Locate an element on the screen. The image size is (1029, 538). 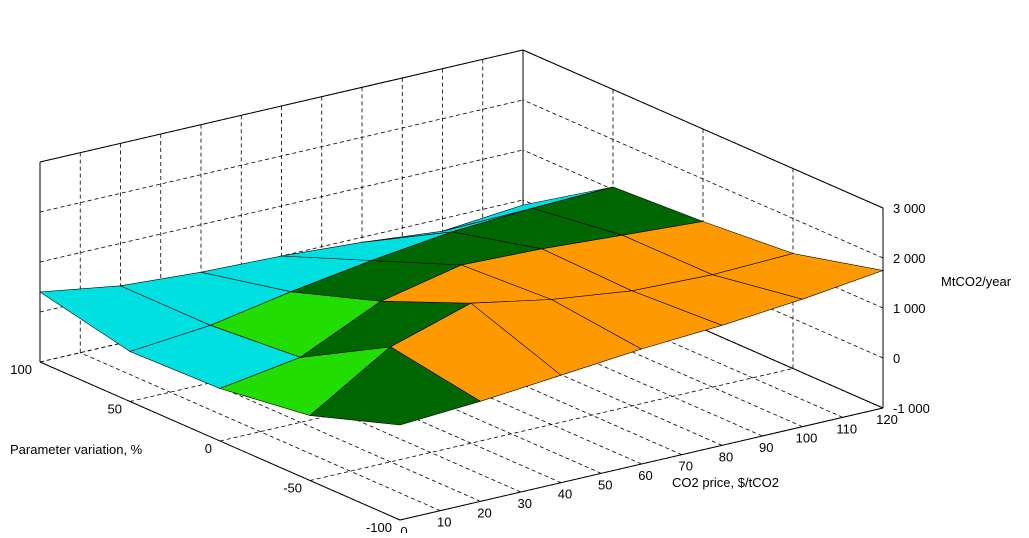
side-wall-grid-line is located at coordinates (703, 179).